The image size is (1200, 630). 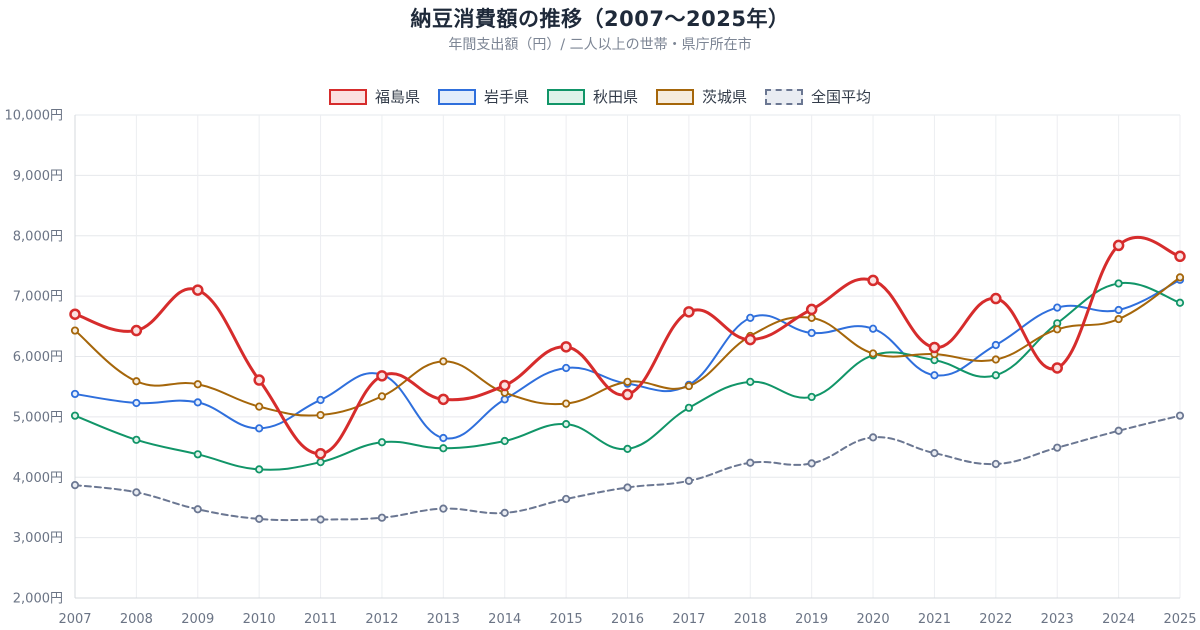 I want to click on x-tick-label: 2009, so click(x=197, y=619).